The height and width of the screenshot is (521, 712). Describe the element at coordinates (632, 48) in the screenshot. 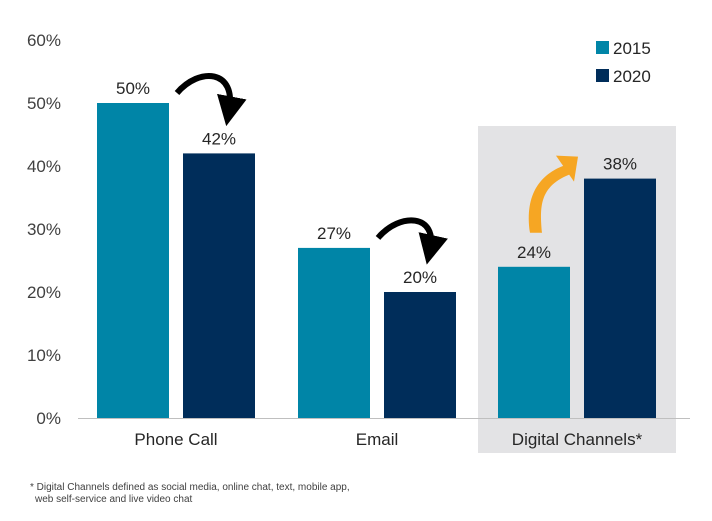

I see `legend-label-2015: 2015` at that location.